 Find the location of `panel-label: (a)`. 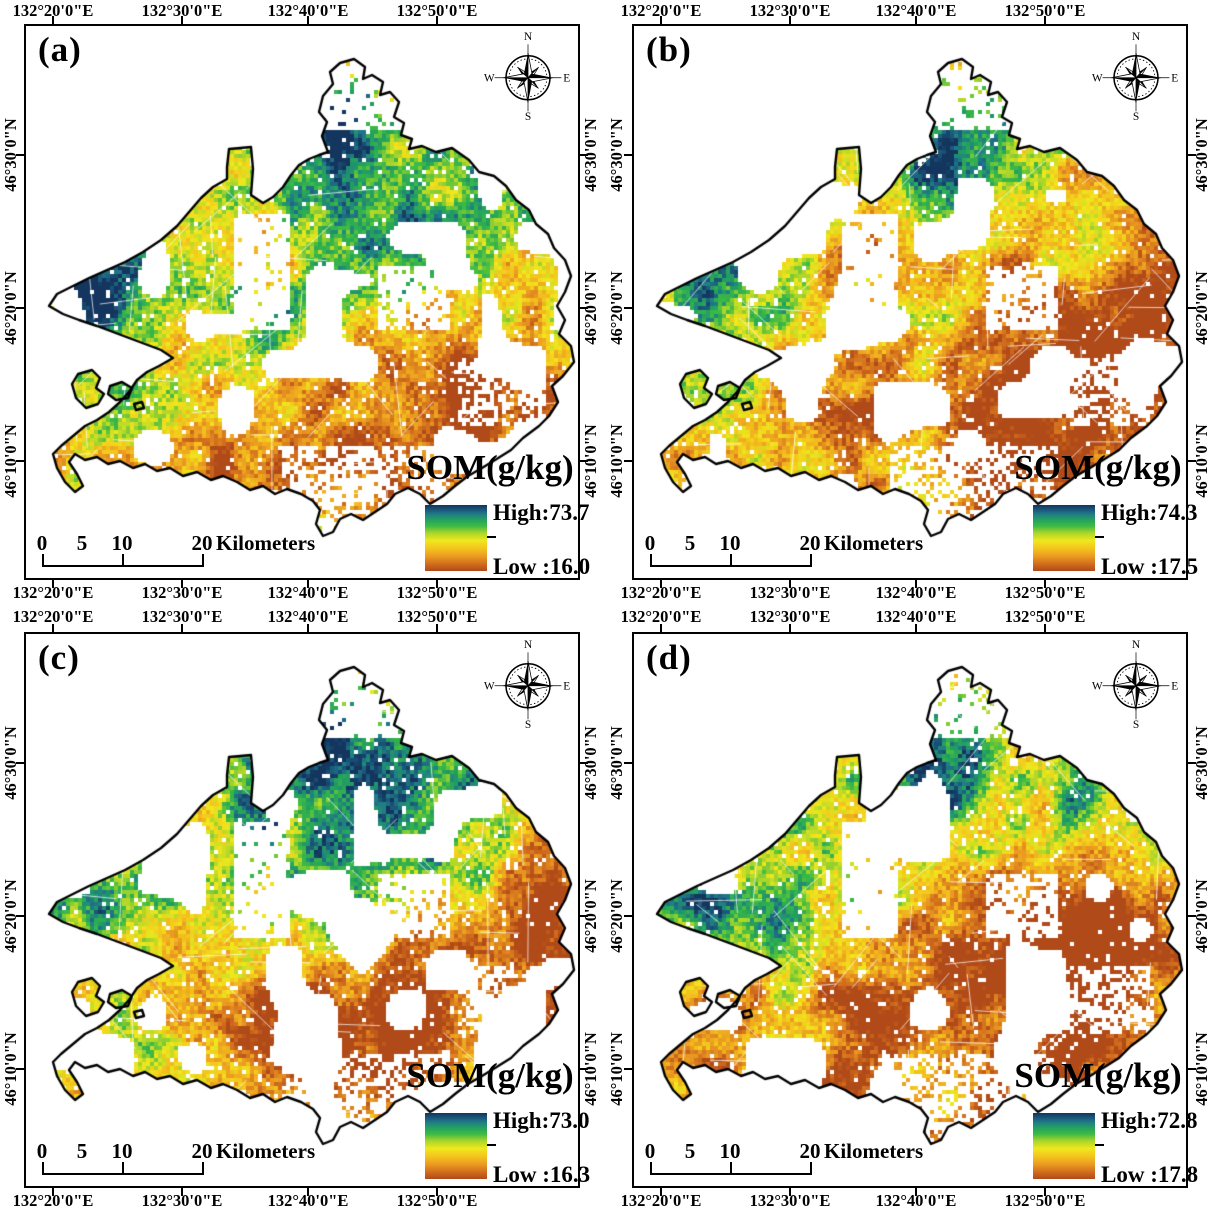

panel-label: (a) is located at coordinates (60, 49).